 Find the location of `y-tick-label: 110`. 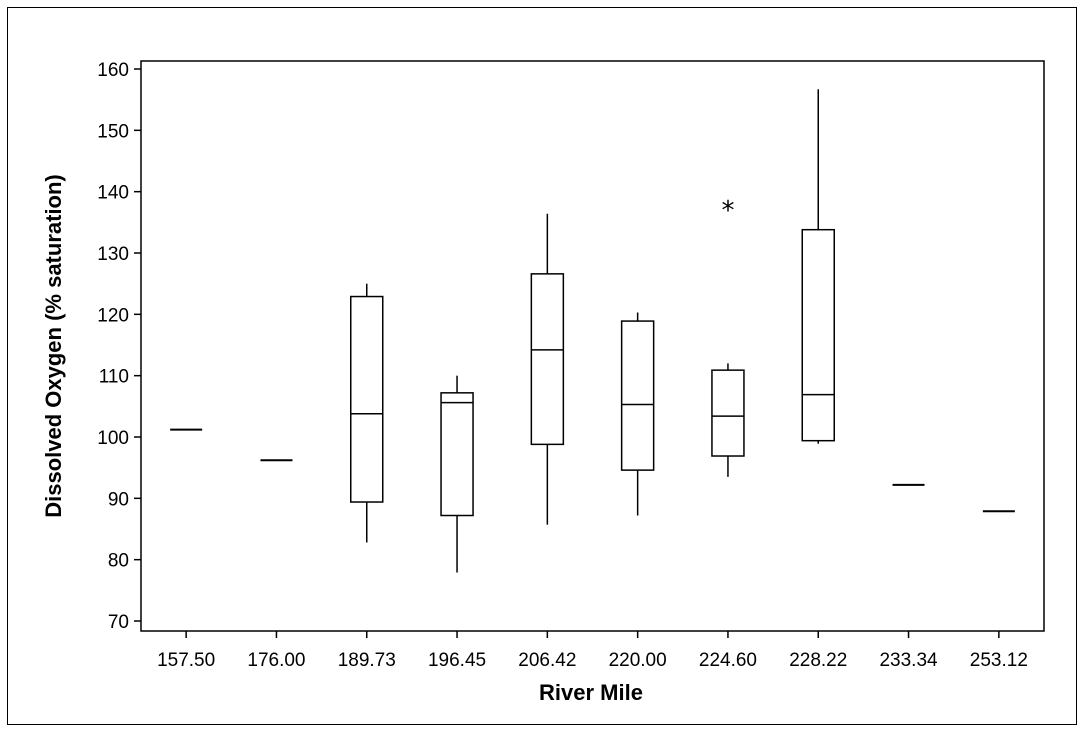

y-tick-label: 110 is located at coordinates (114, 377).